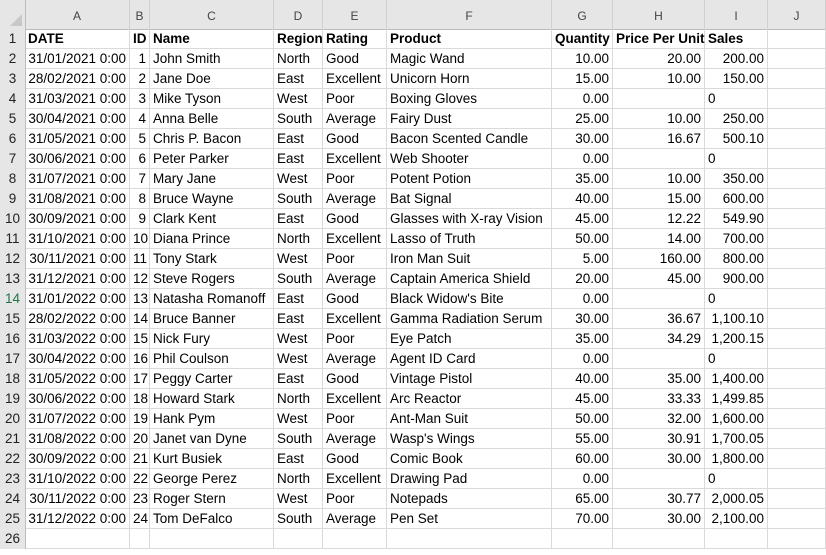 The width and height of the screenshot is (826, 555). What do you see at coordinates (469, 538) in the screenshot?
I see `cell-f26` at bounding box center [469, 538].